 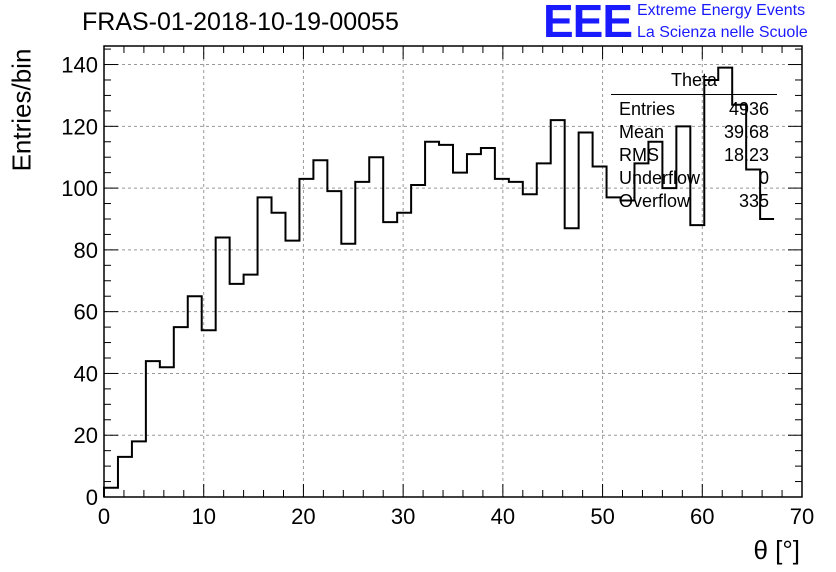 I want to click on stats-label: Mean, so click(x=642, y=132).